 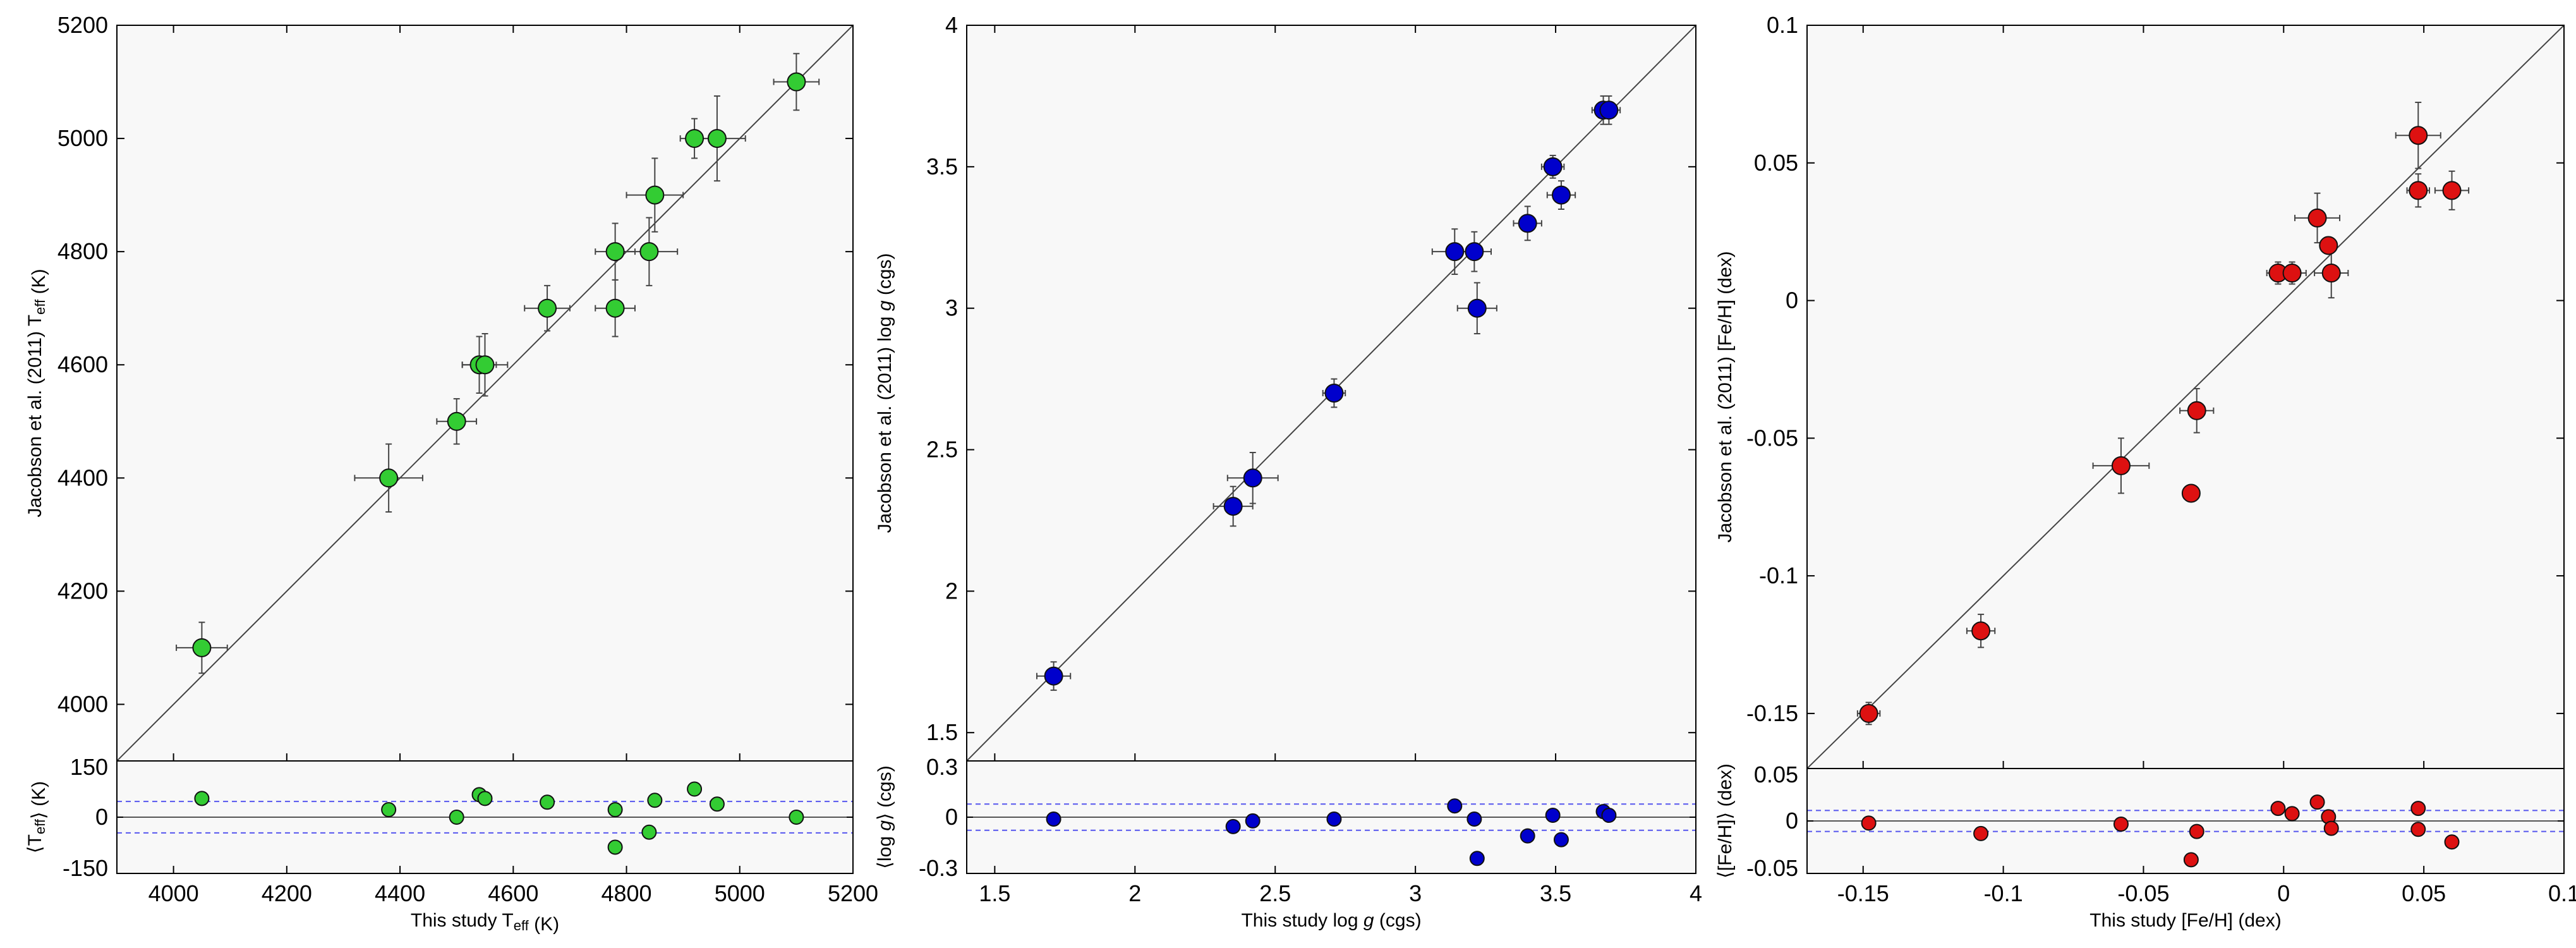 I want to click on y-axis-label: Jacobson et al. (2011) Teff (K), so click(x=37, y=393).